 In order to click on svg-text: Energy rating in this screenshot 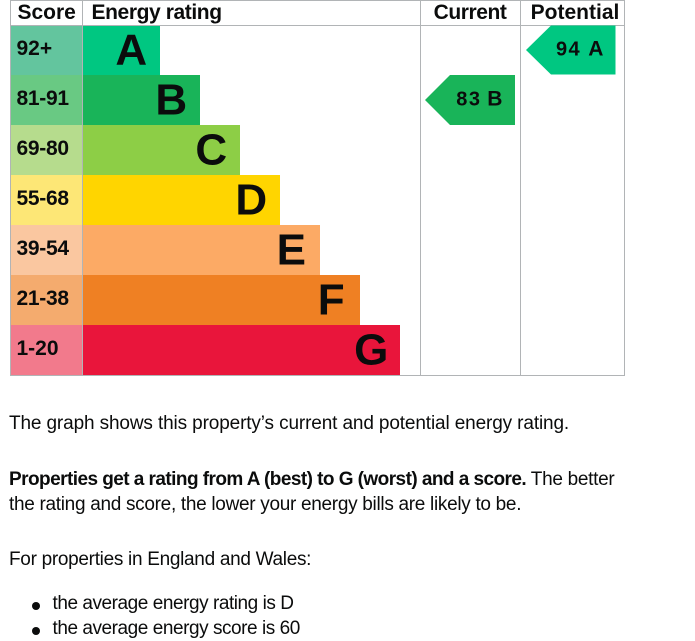, I will do `click(157, 12)`.